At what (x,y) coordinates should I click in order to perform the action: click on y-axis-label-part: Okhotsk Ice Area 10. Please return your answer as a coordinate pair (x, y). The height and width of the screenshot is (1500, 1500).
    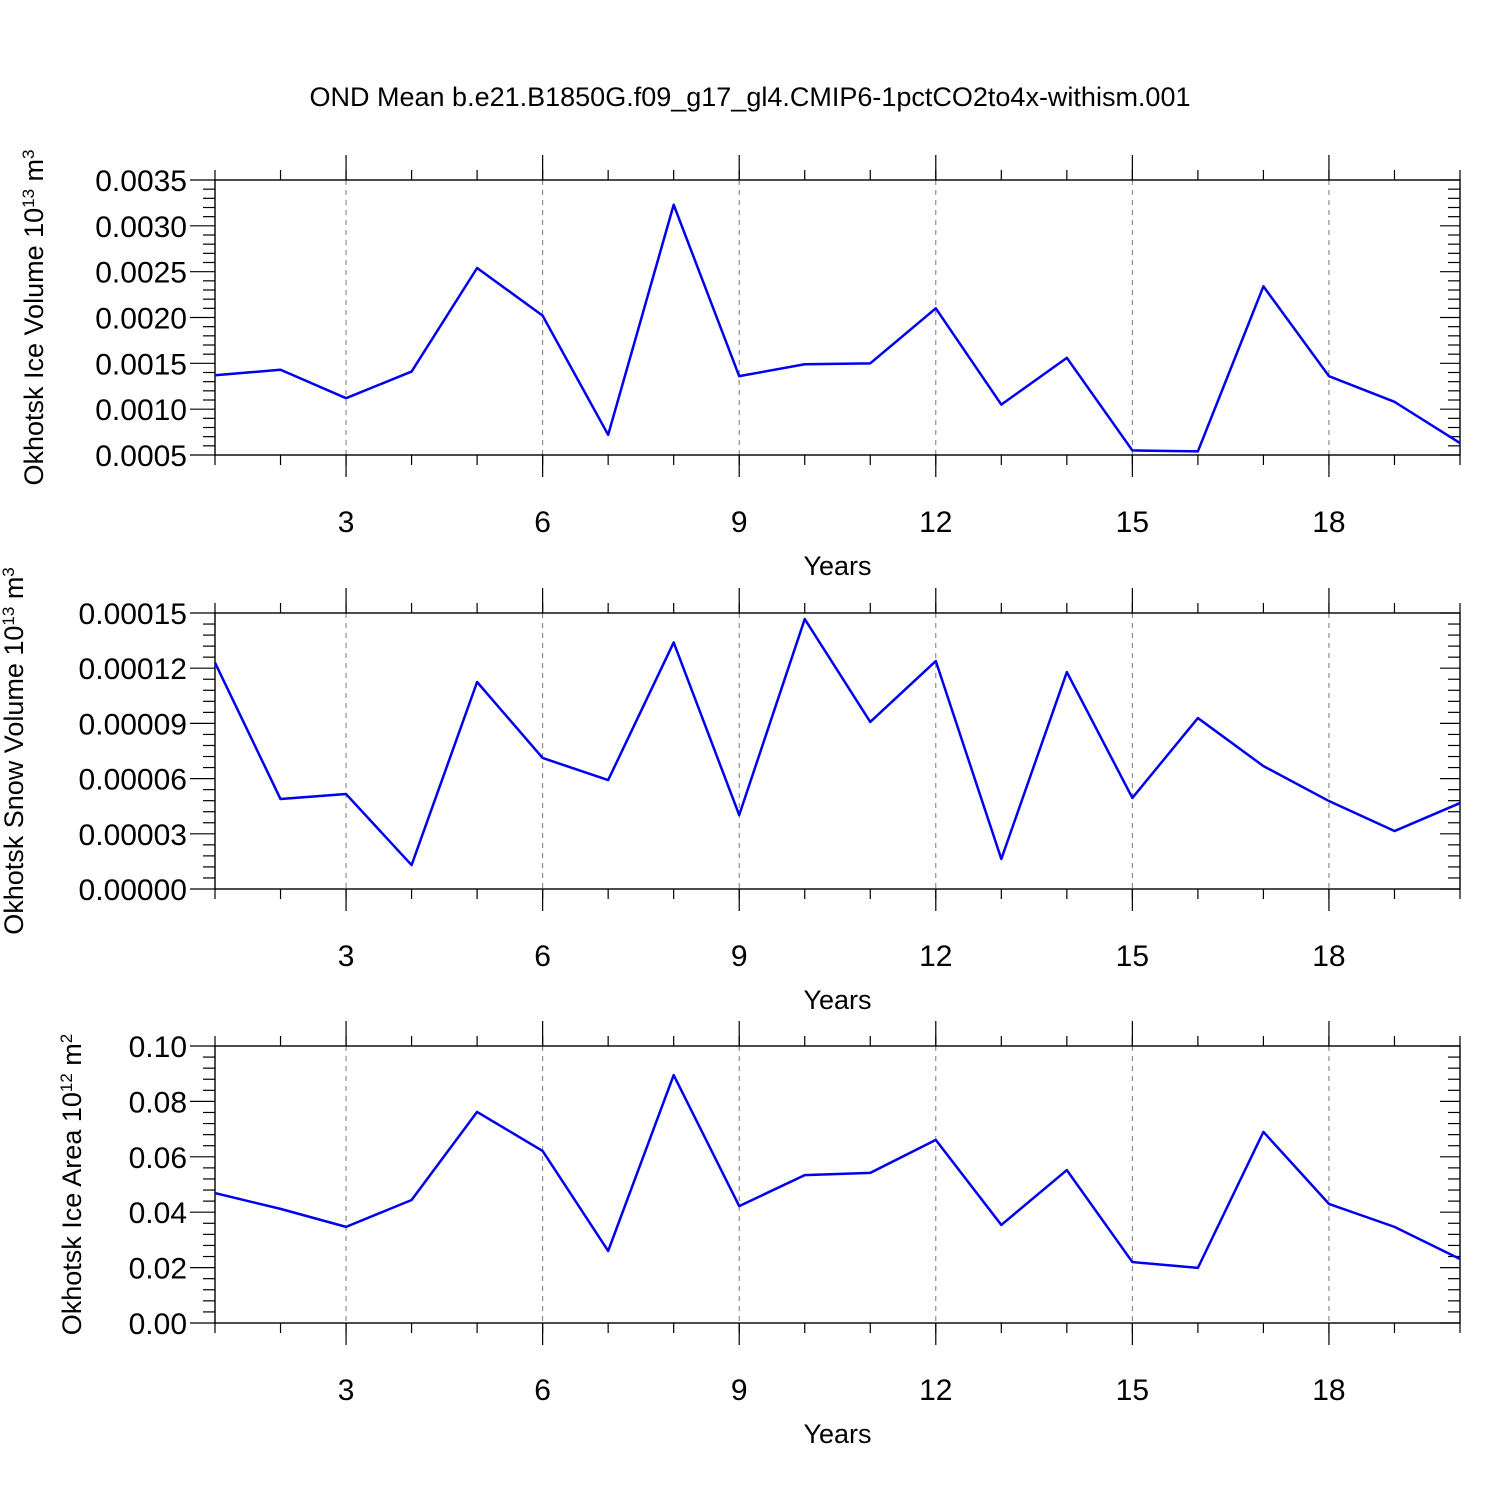
    Looking at the image, I should click on (72, 1213).